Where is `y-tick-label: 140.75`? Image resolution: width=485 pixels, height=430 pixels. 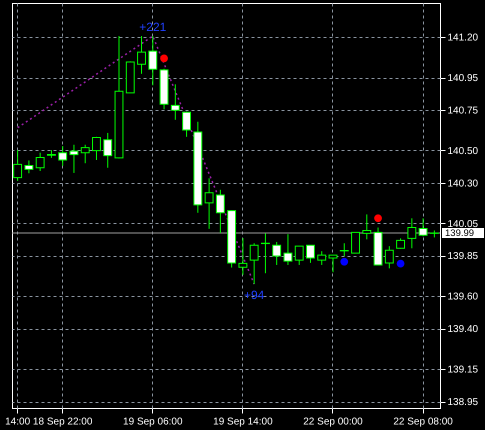
y-tick-label: 140.75 is located at coordinates (463, 110).